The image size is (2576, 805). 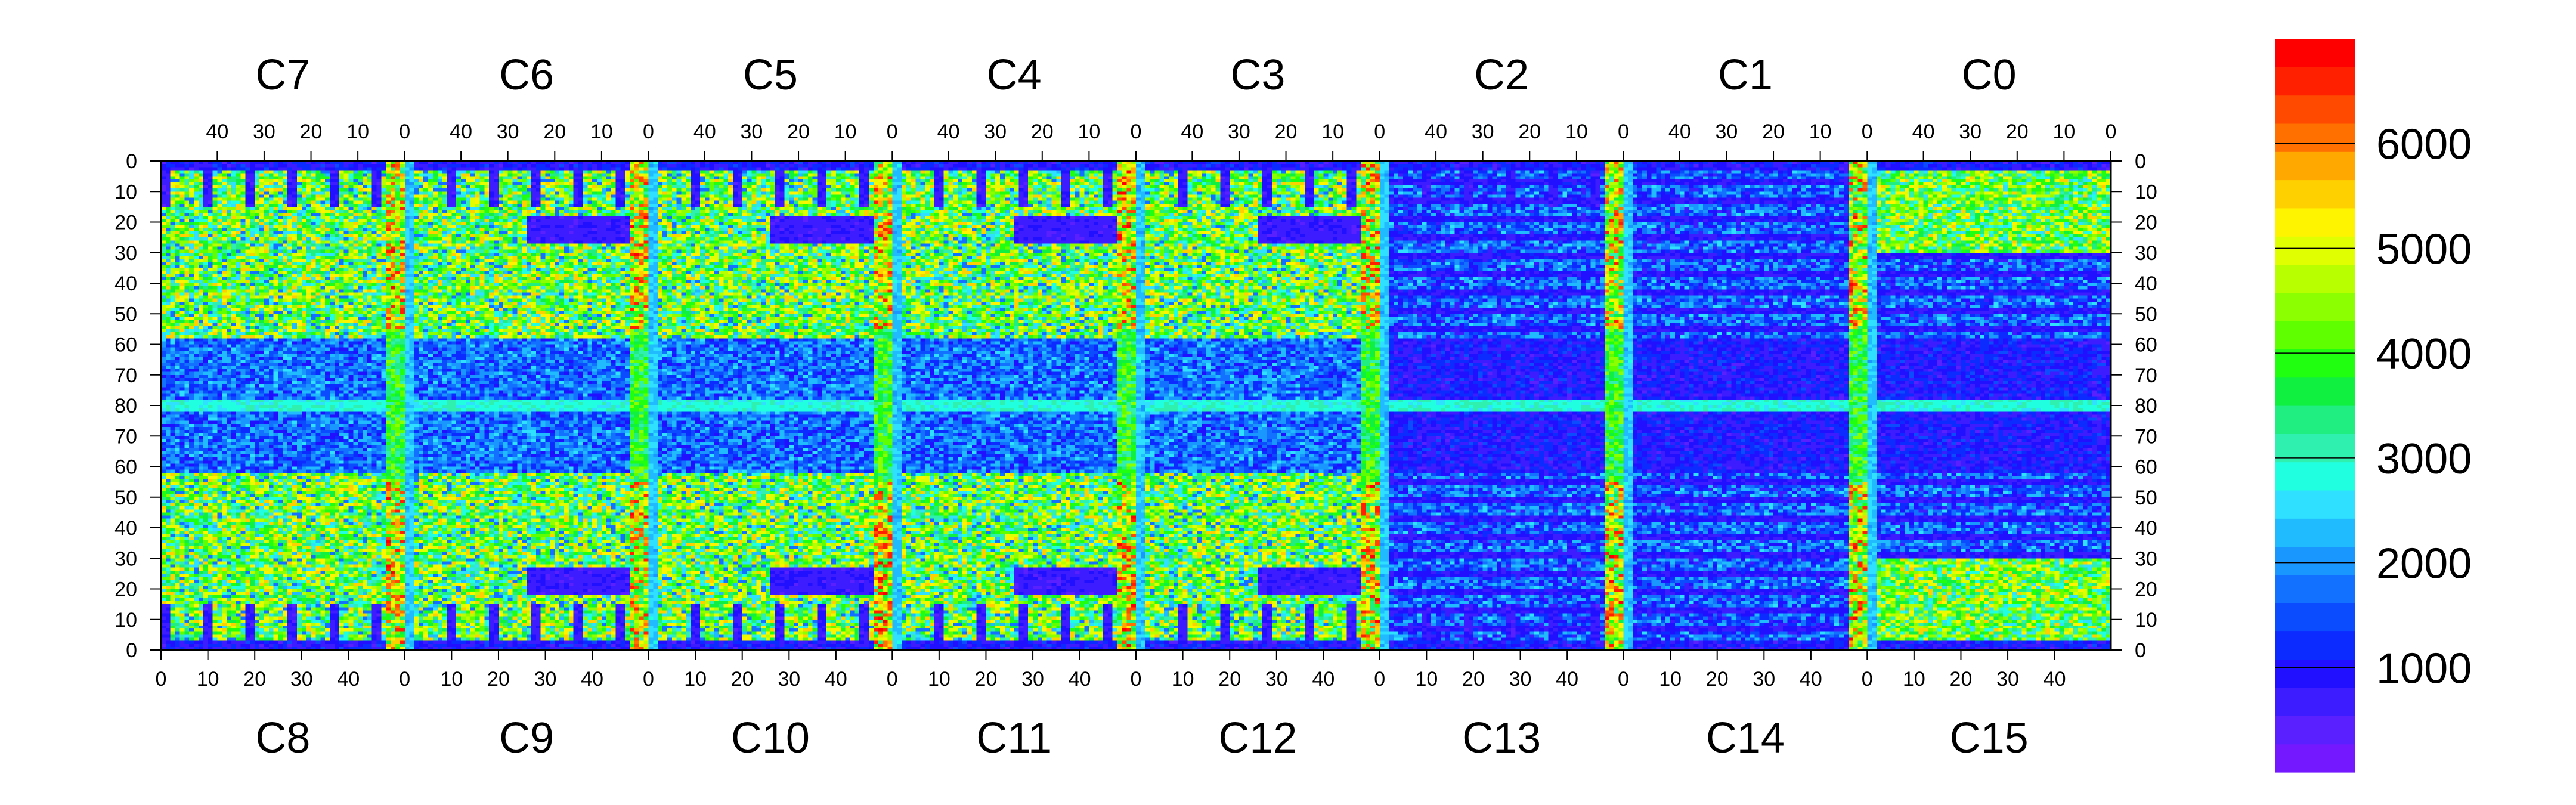 What do you see at coordinates (2424, 145) in the screenshot?
I see `colorbar-tick-label: 6000` at bounding box center [2424, 145].